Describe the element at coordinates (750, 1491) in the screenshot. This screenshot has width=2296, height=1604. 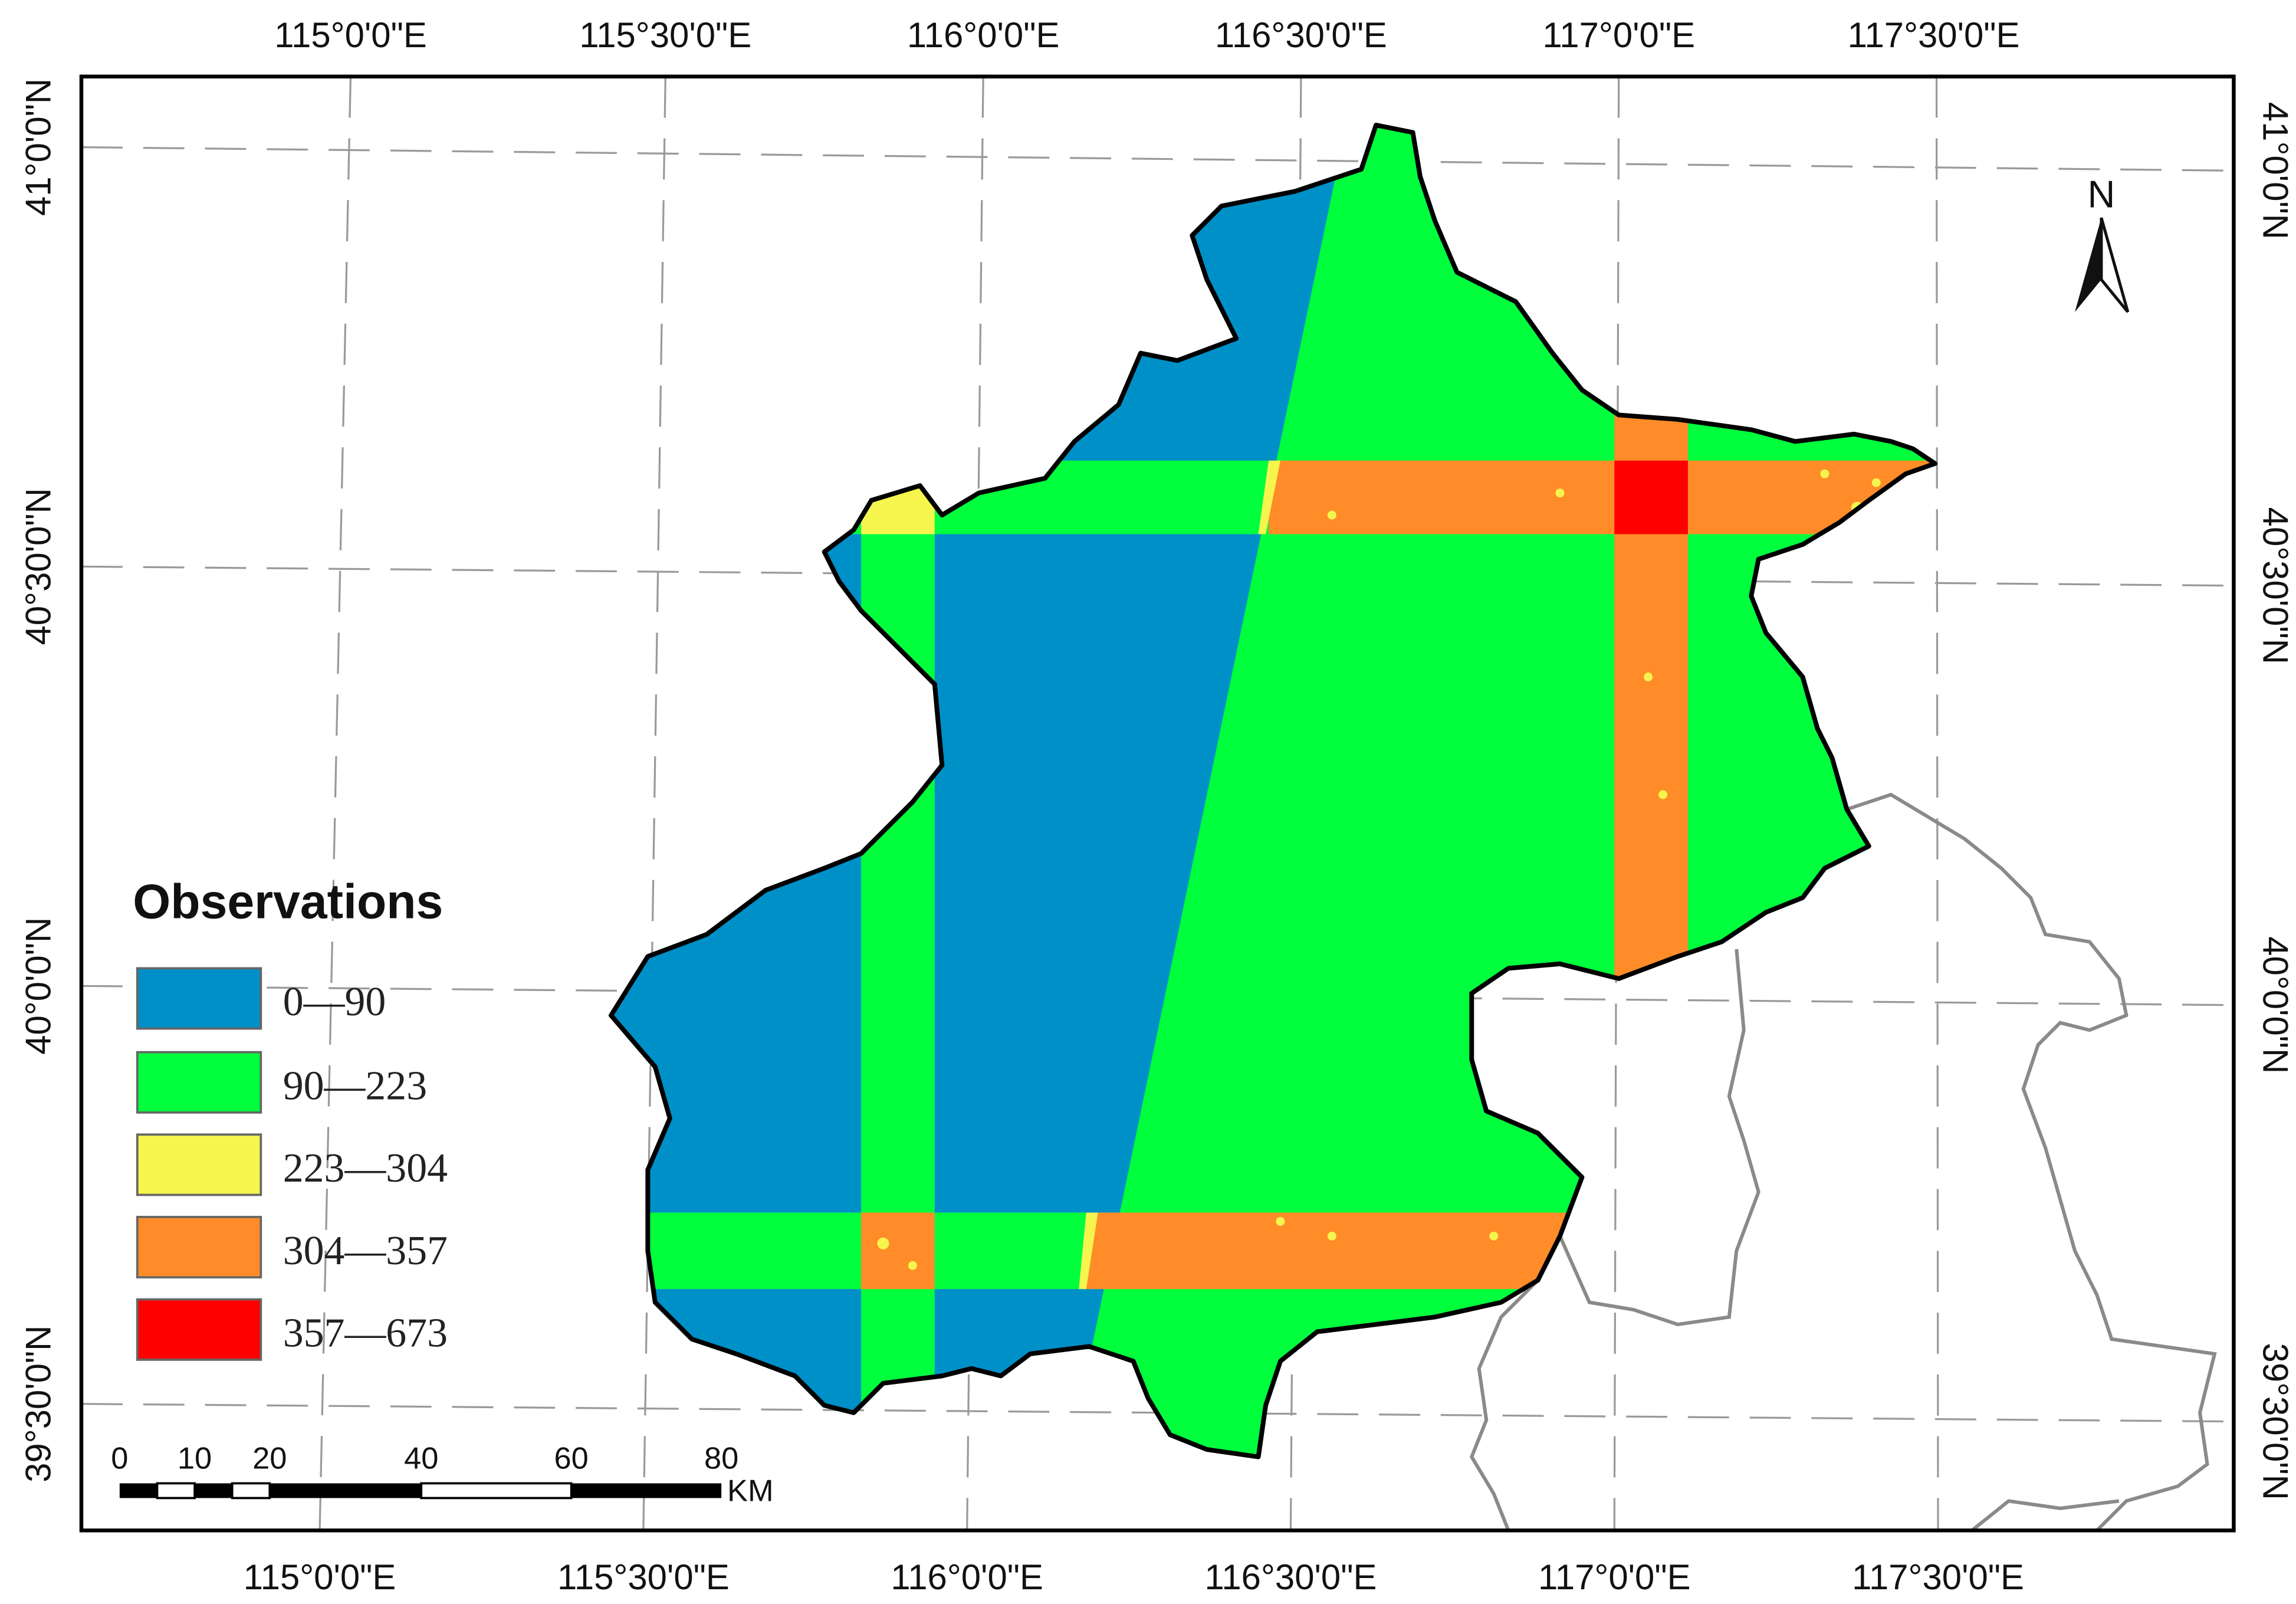
I see `scale-unit: KM` at that location.